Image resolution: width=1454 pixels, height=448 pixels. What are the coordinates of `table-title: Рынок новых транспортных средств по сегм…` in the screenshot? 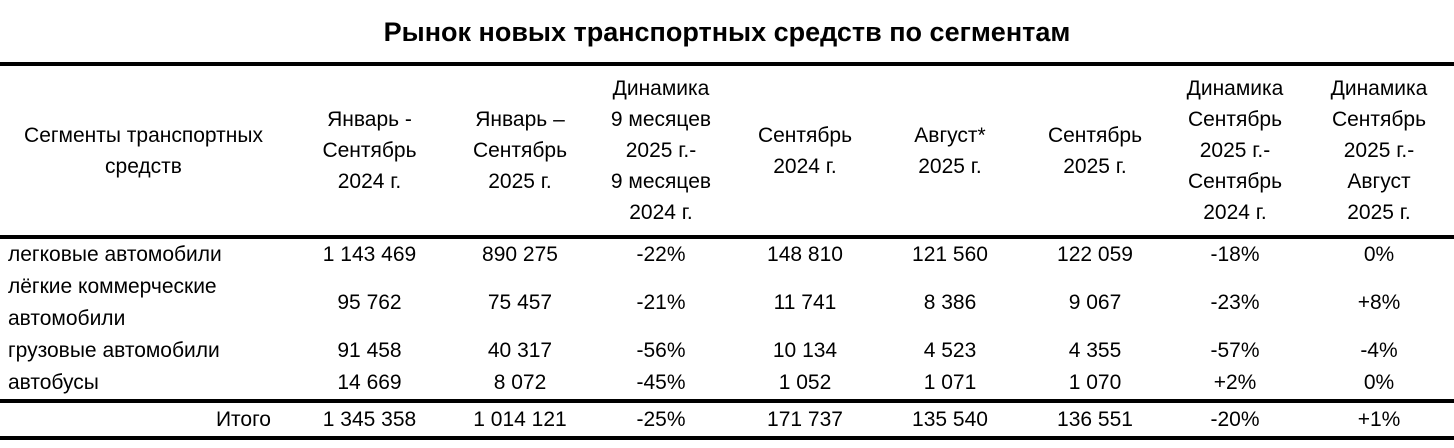 It's located at (727, 32).